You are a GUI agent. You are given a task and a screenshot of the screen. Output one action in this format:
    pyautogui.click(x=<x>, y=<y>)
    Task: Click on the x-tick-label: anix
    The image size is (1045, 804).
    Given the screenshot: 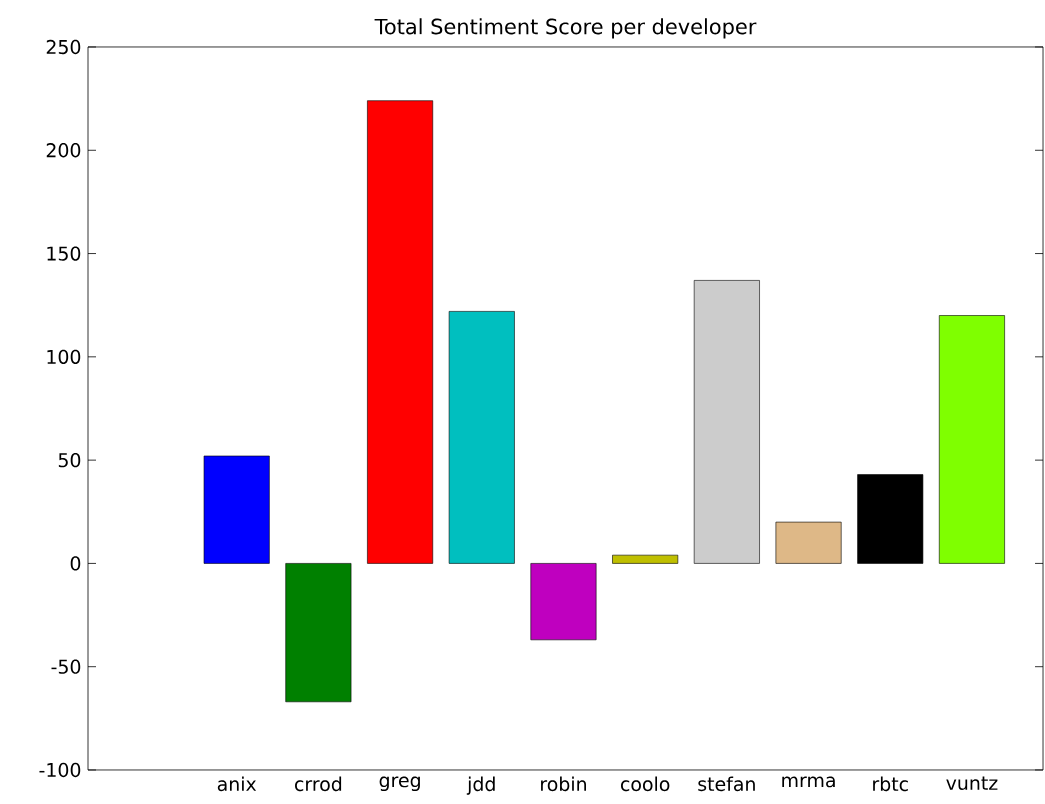 What is the action you would take?
    pyautogui.click(x=237, y=784)
    